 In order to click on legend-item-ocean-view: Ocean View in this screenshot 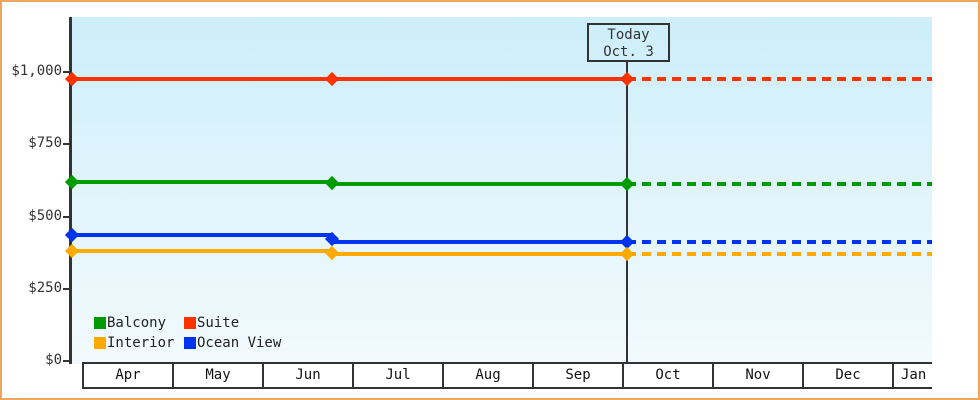, I will do `click(232, 343)`.